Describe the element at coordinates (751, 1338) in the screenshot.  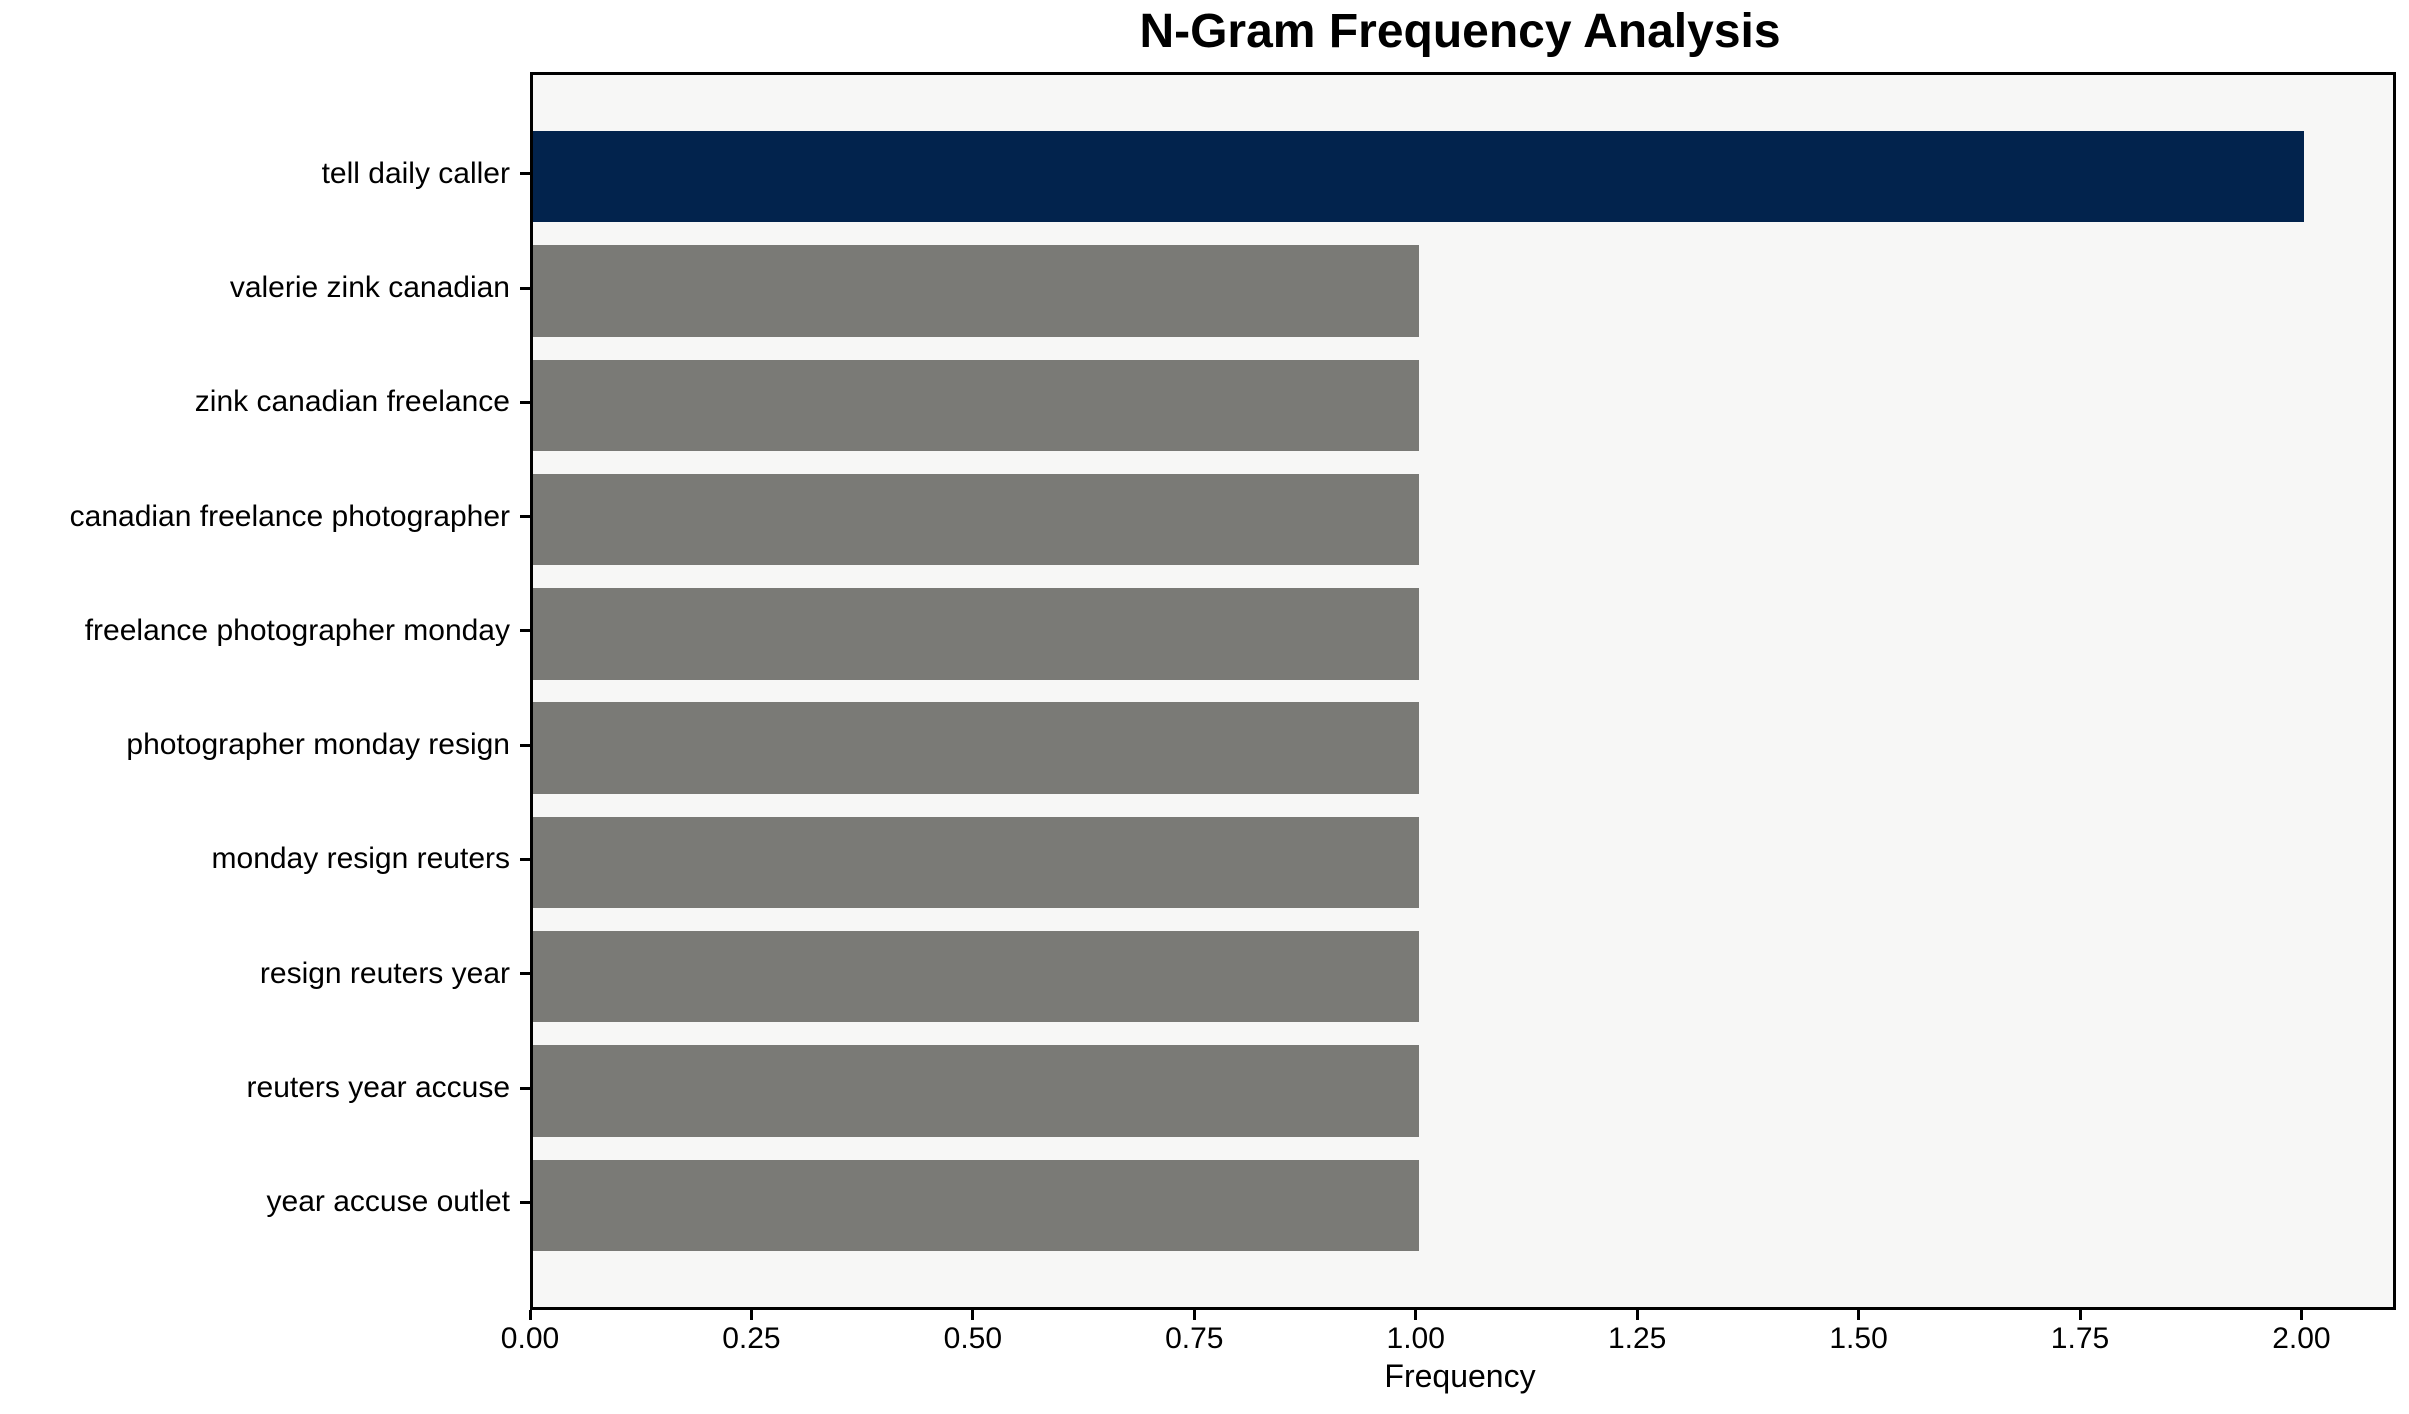
I see `x-tick-label: 0.25` at that location.